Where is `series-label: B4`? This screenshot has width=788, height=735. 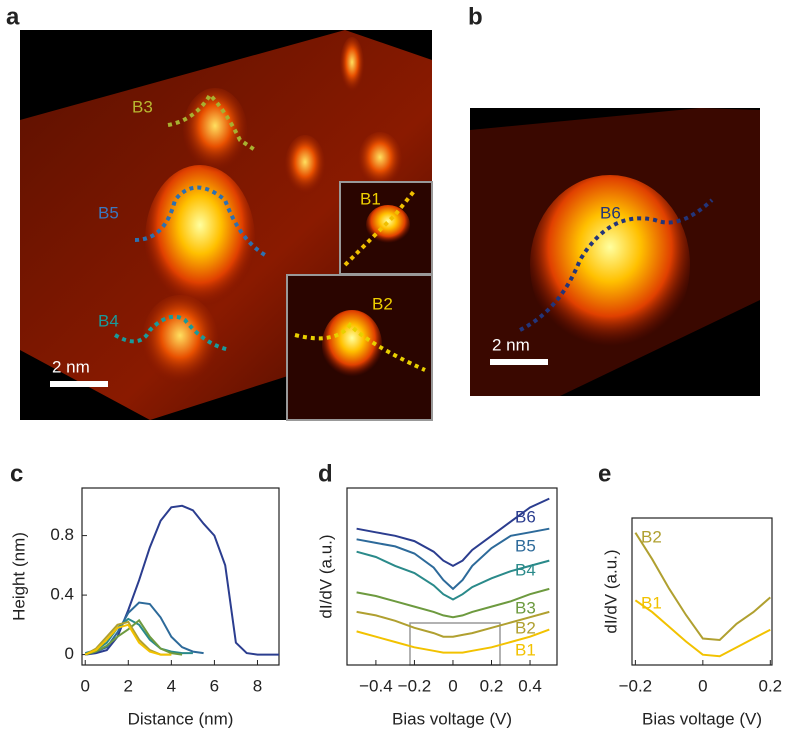 series-label: B4 is located at coordinates (525, 569).